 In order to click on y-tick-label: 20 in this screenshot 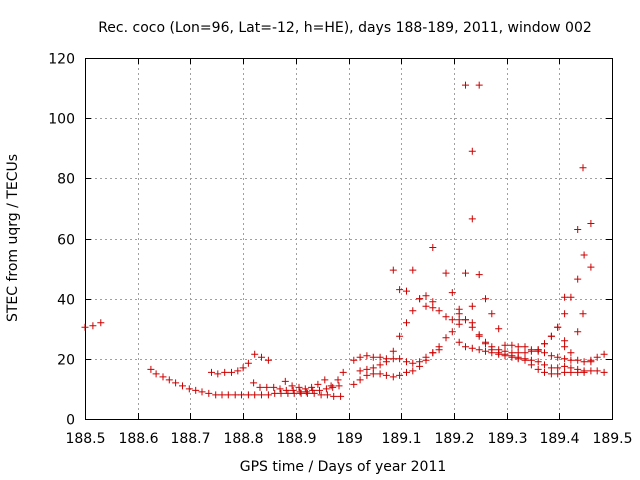, I will do `click(66, 361)`.